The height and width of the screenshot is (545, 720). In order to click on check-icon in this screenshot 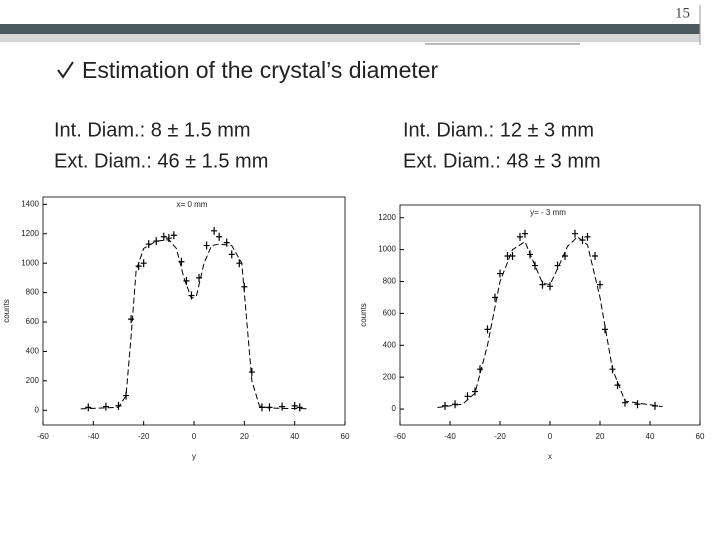, I will do `click(65, 70)`.